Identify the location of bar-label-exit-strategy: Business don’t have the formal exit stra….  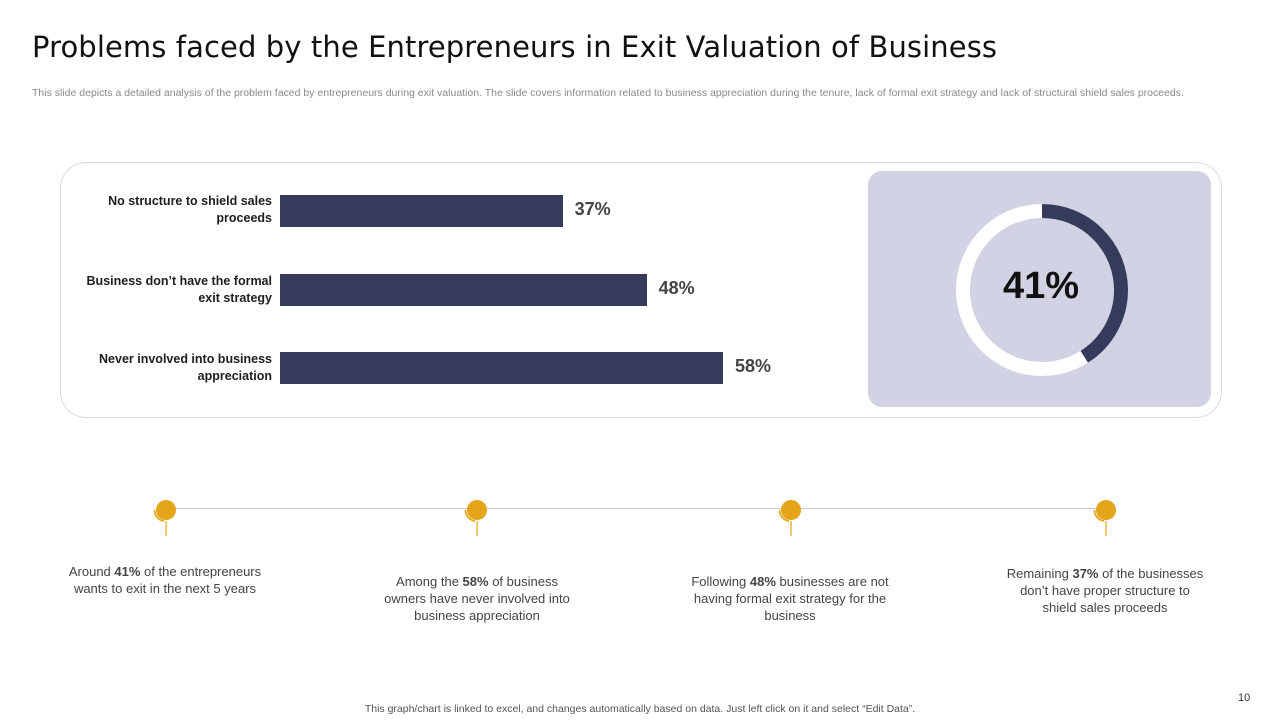
(179, 289).